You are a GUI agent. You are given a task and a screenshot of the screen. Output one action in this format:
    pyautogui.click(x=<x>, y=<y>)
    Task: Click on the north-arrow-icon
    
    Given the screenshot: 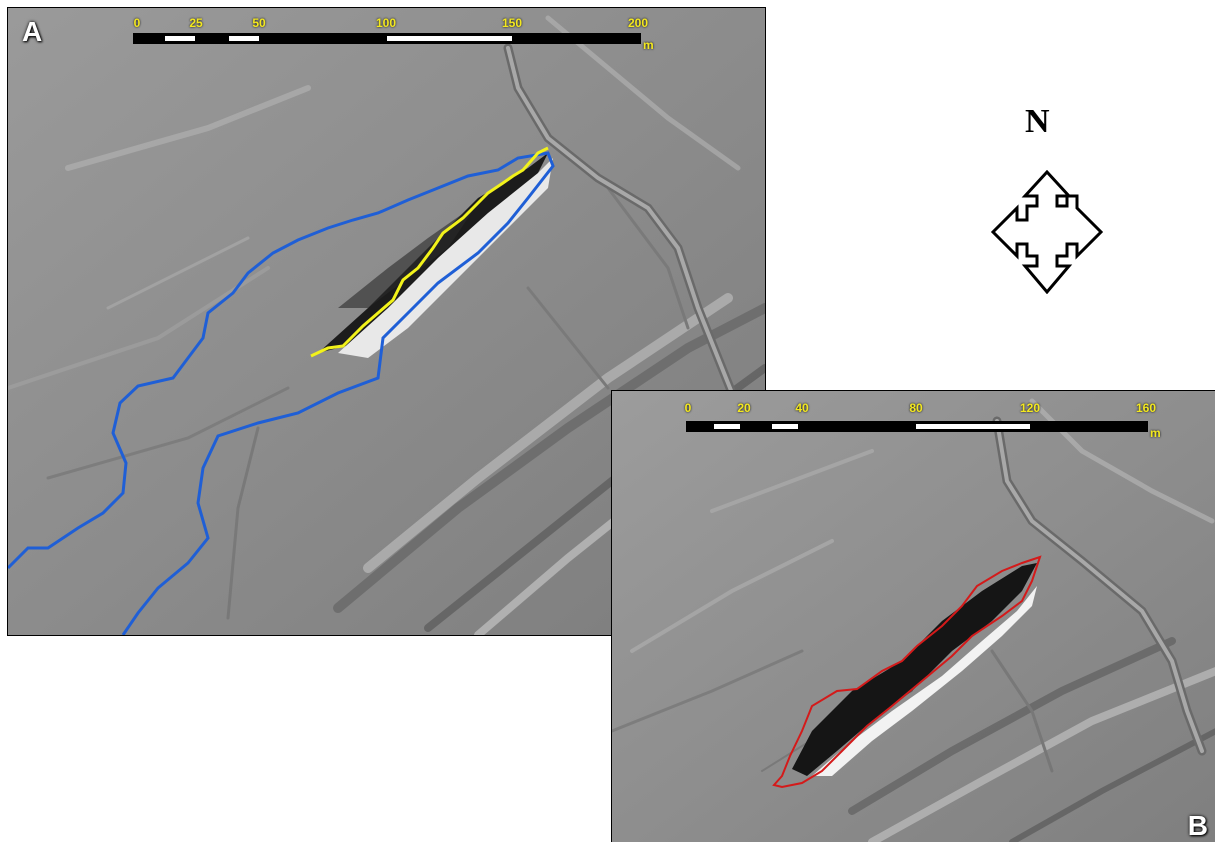 What is the action you would take?
    pyautogui.click(x=1047, y=232)
    